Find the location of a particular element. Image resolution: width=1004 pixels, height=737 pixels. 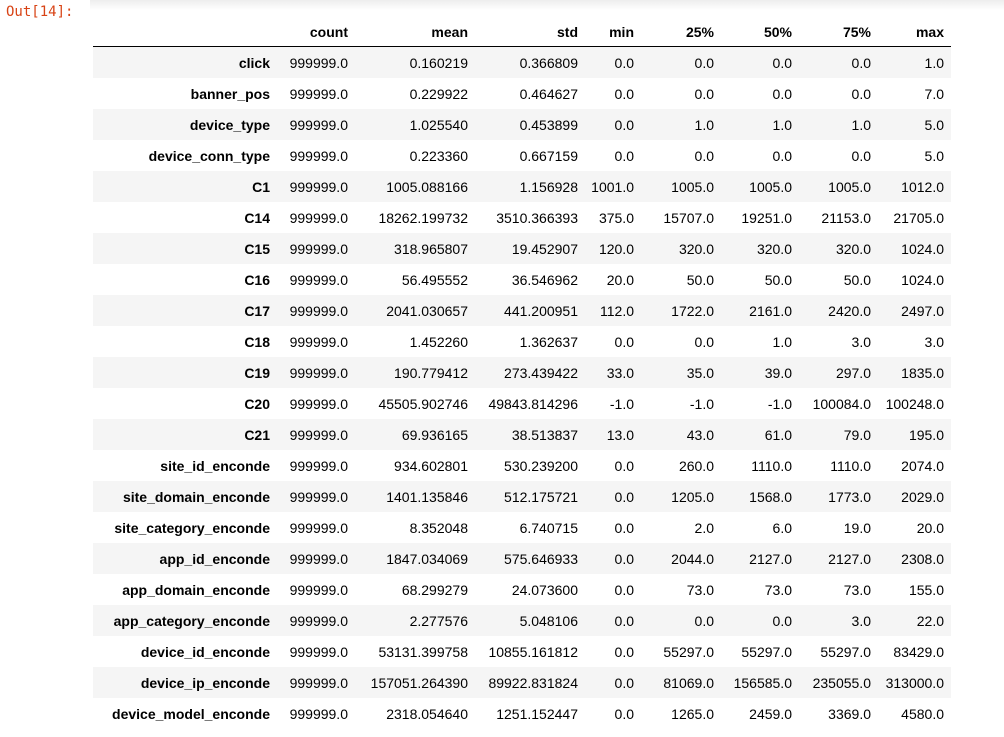

table-cell: 2041.030657 is located at coordinates (427, 310).